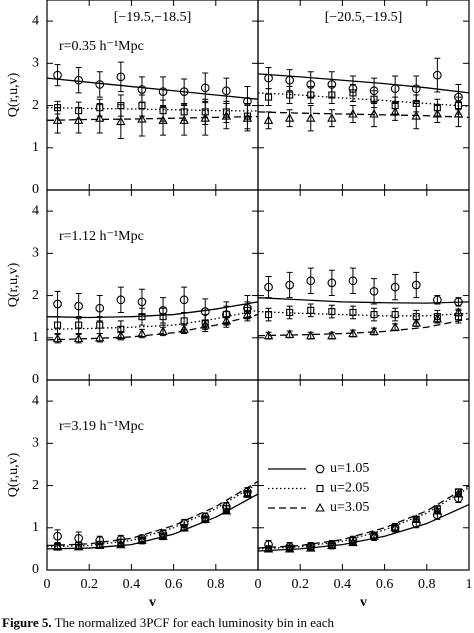 The width and height of the screenshot is (474, 633). What do you see at coordinates (174, 584) in the screenshot?
I see `x-tick-label: 0.6` at bounding box center [174, 584].